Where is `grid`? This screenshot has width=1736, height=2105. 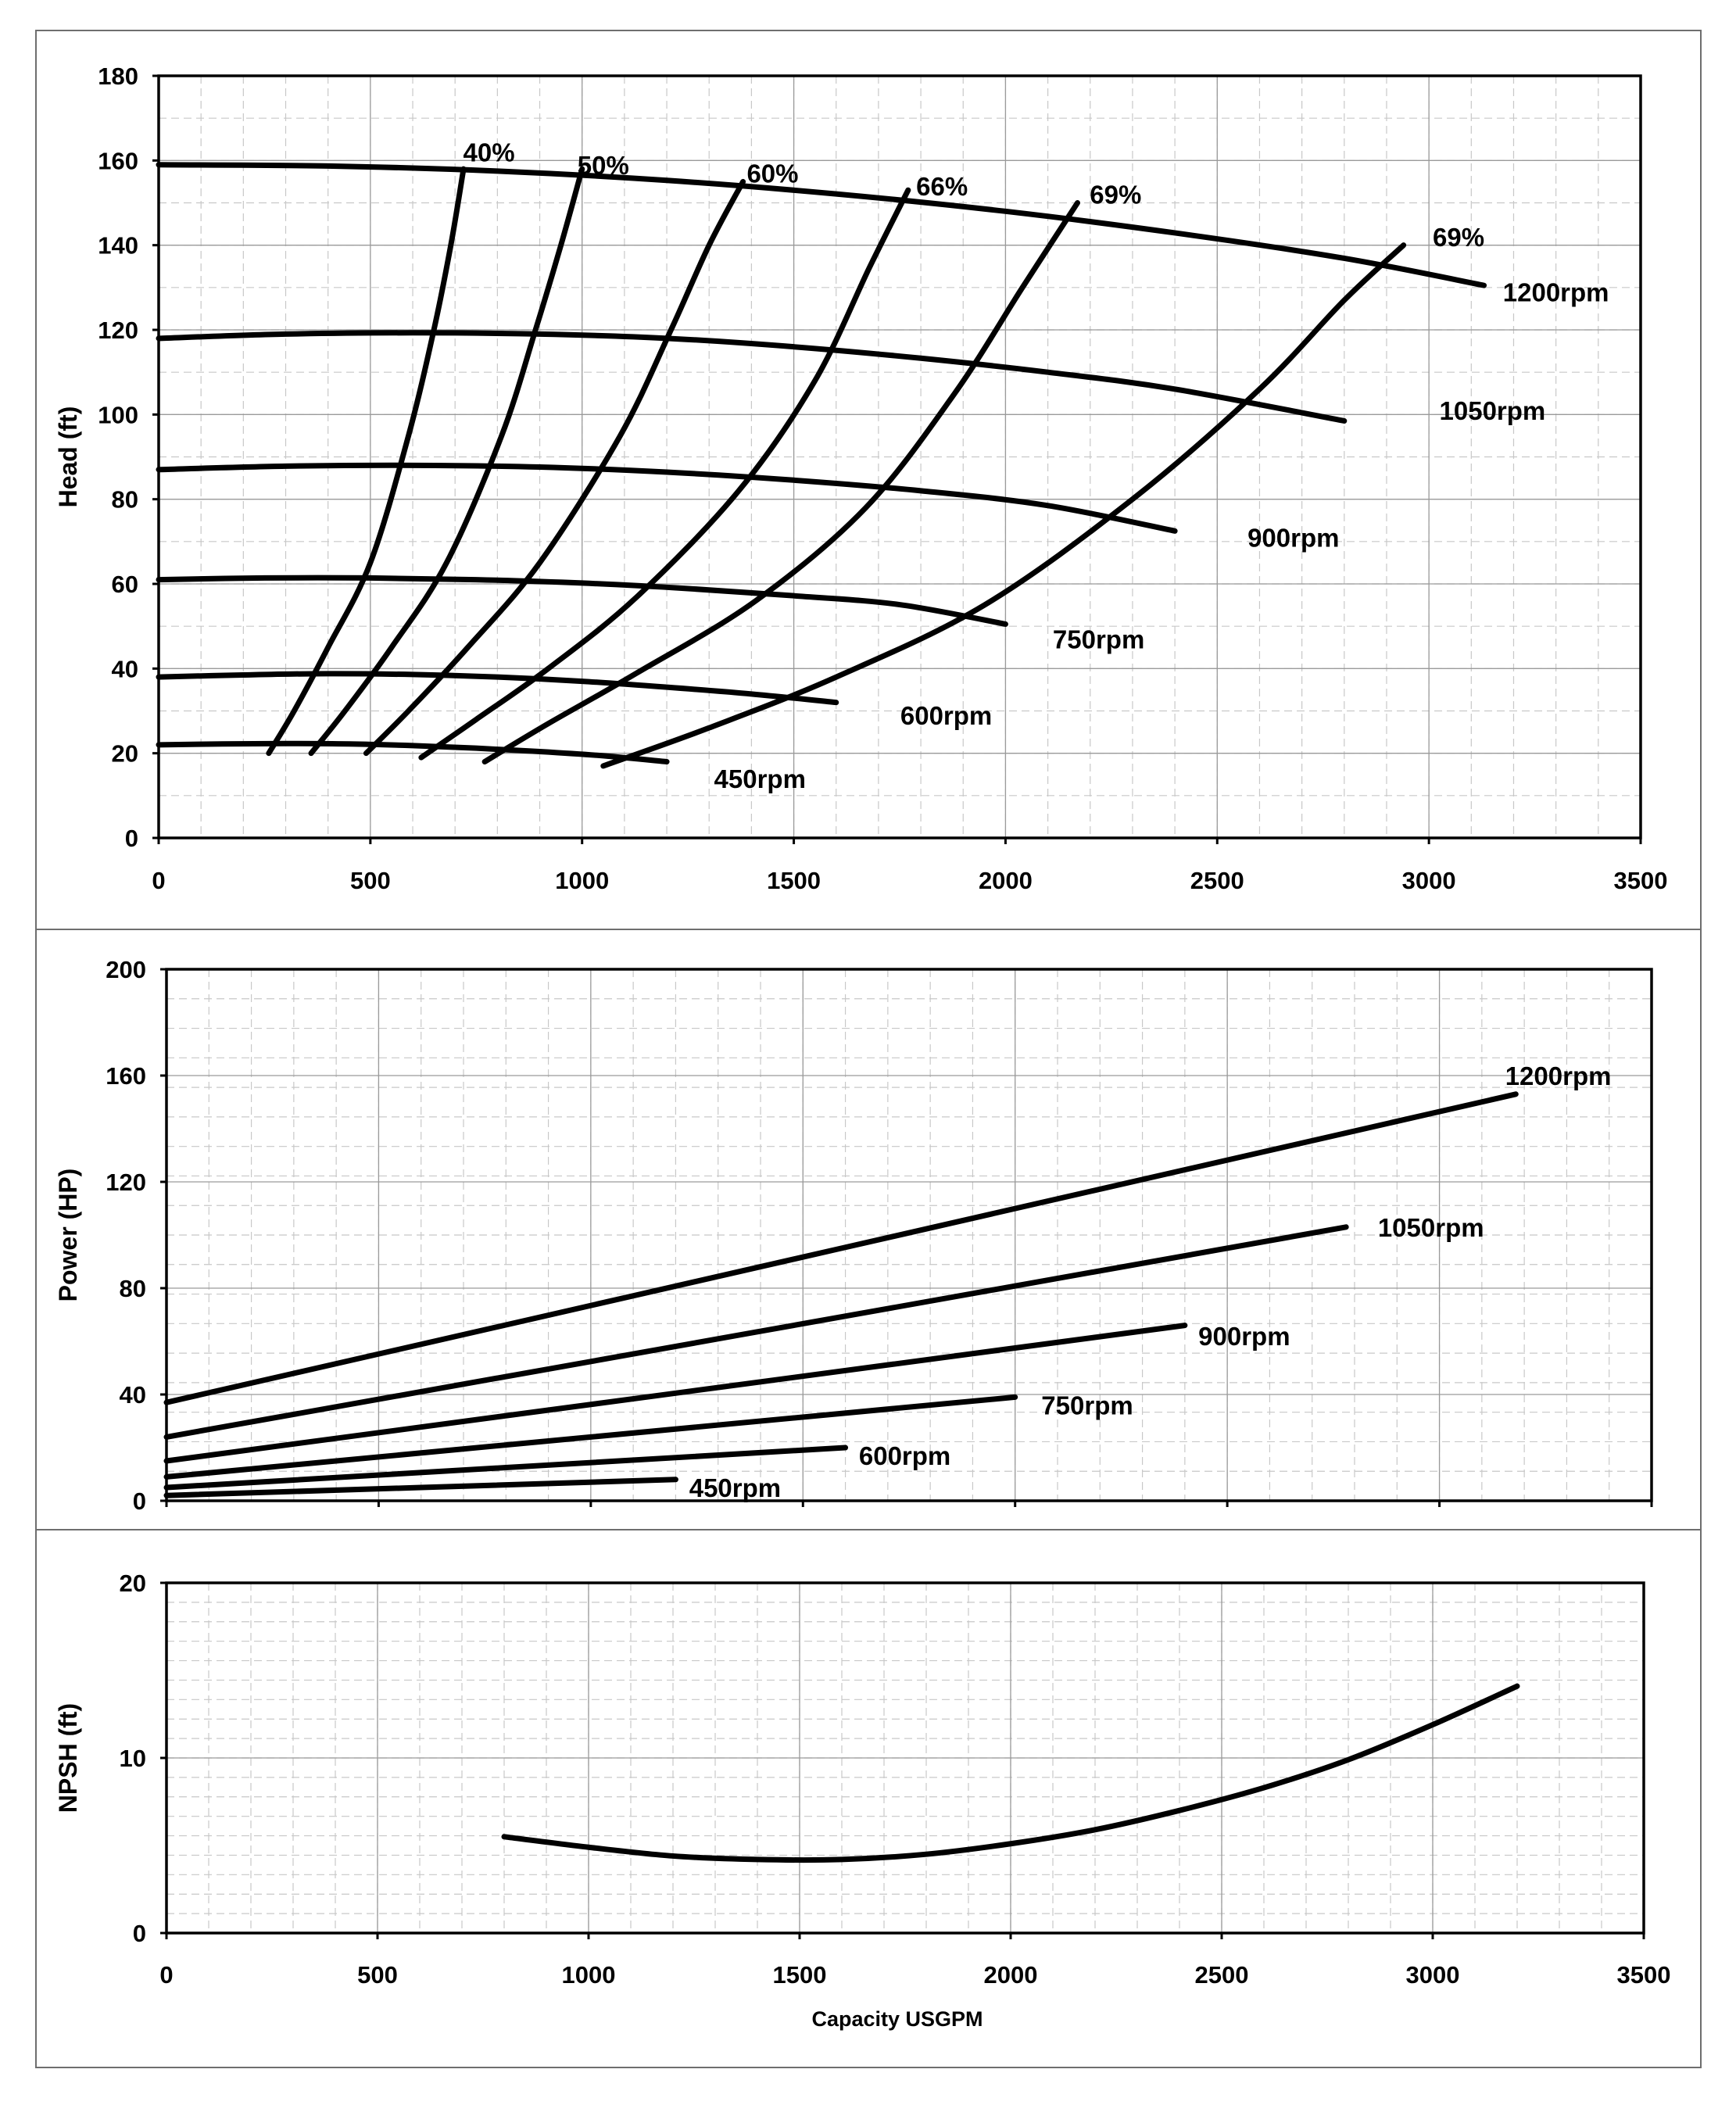 grid is located at coordinates (906, 1758).